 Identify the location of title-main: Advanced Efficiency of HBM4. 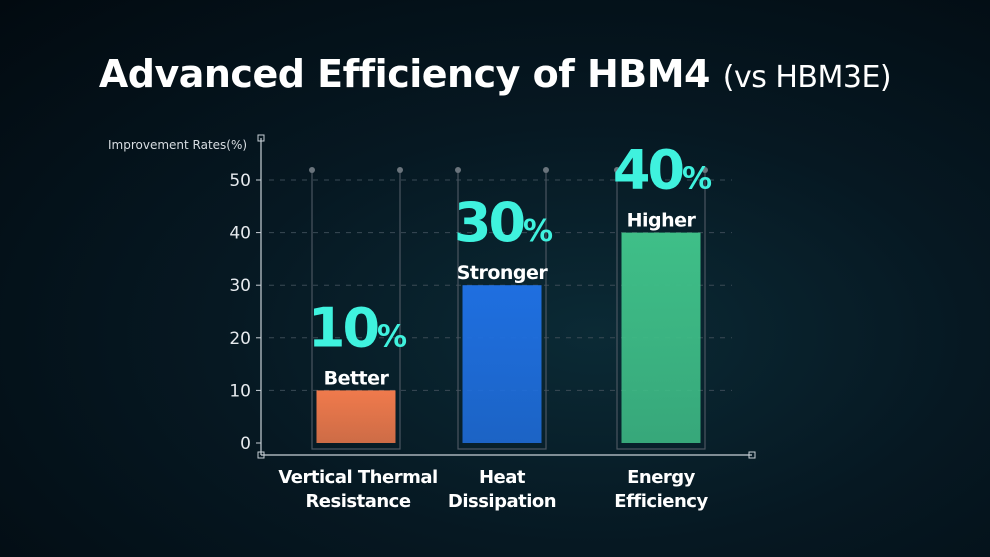
(404, 74).